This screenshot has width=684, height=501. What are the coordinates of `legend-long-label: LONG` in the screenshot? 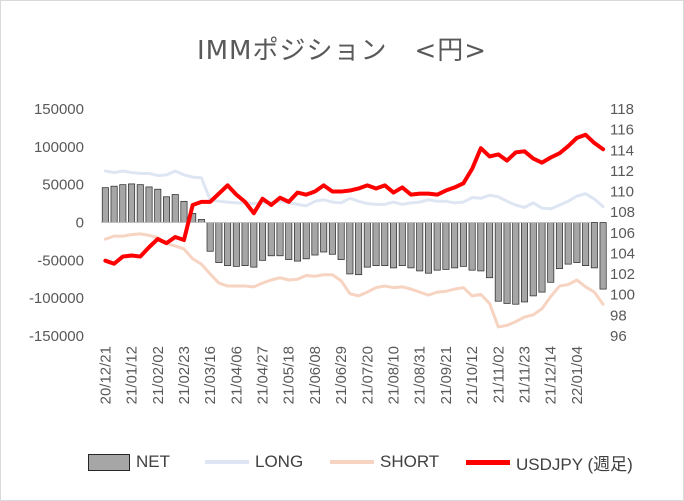 It's located at (279, 461).